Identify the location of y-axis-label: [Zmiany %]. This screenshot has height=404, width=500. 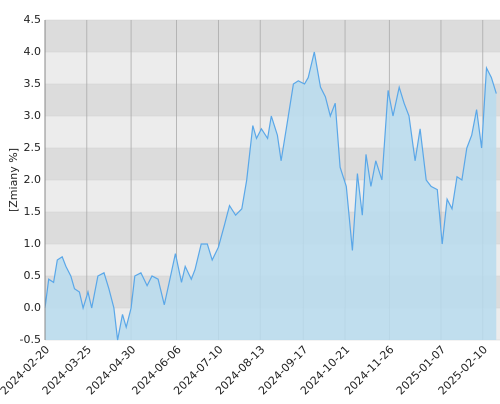
(13, 180).